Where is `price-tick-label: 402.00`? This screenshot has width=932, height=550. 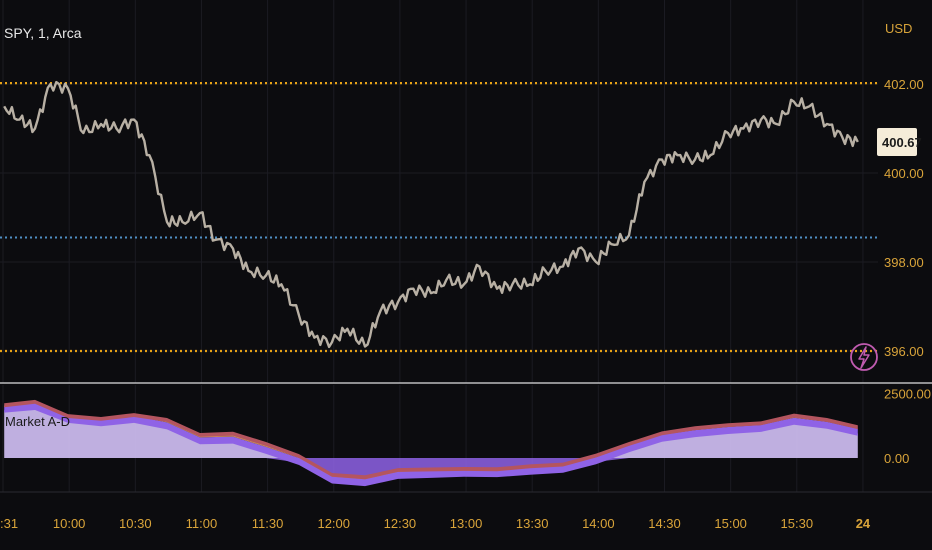
price-tick-label: 402.00 is located at coordinates (904, 84).